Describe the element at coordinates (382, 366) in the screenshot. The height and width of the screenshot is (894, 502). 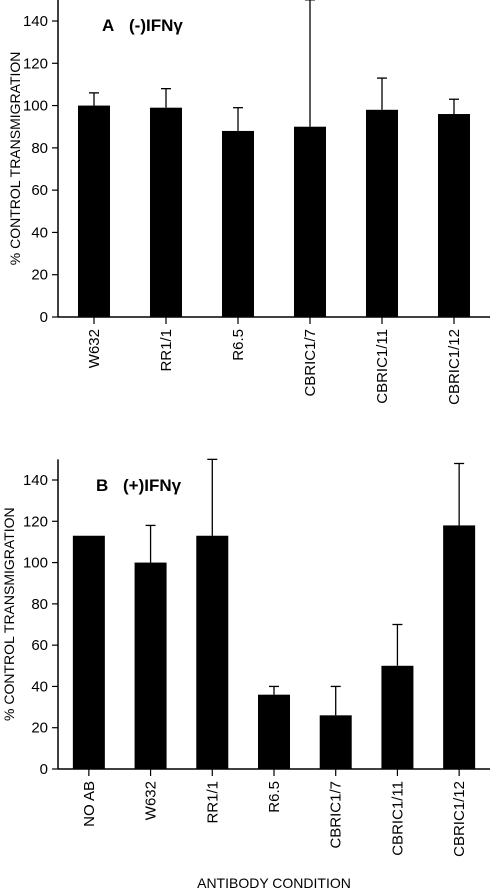
I see `panel-a-category-label: CBRIC1/11` at that location.